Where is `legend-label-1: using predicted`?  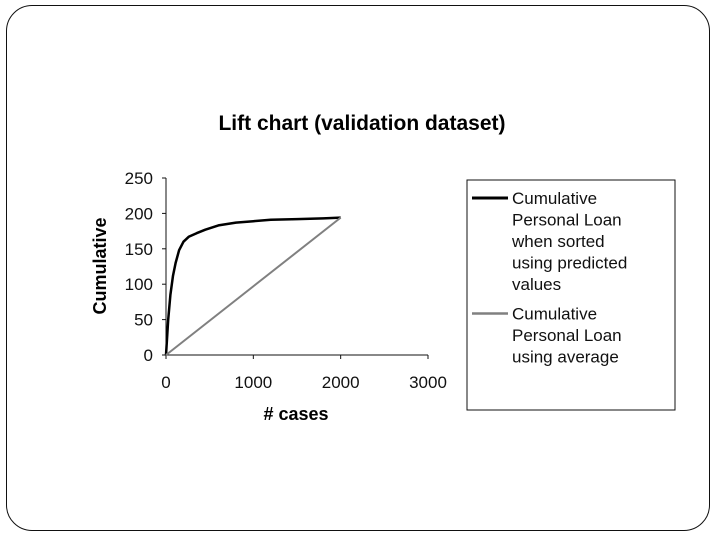
legend-label-1: using predicted is located at coordinates (569, 263).